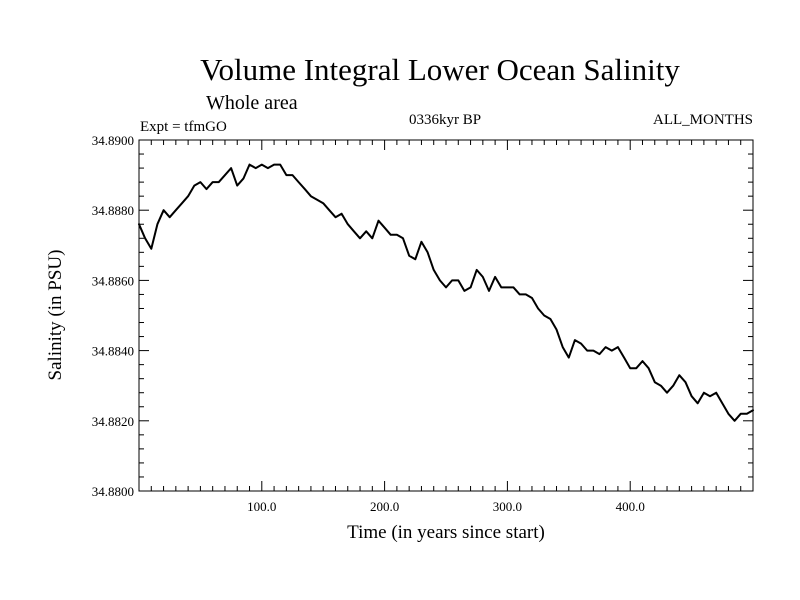  I want to click on x-tick-label: 100.0, so click(261, 506).